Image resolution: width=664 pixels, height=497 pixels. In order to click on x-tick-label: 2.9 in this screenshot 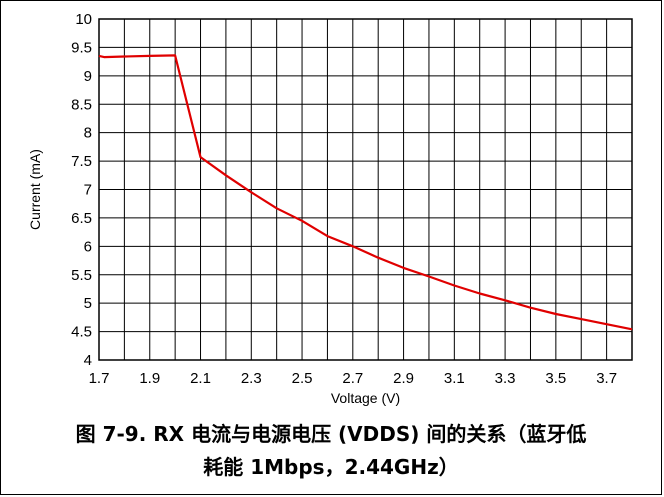, I will do `click(403, 378)`.